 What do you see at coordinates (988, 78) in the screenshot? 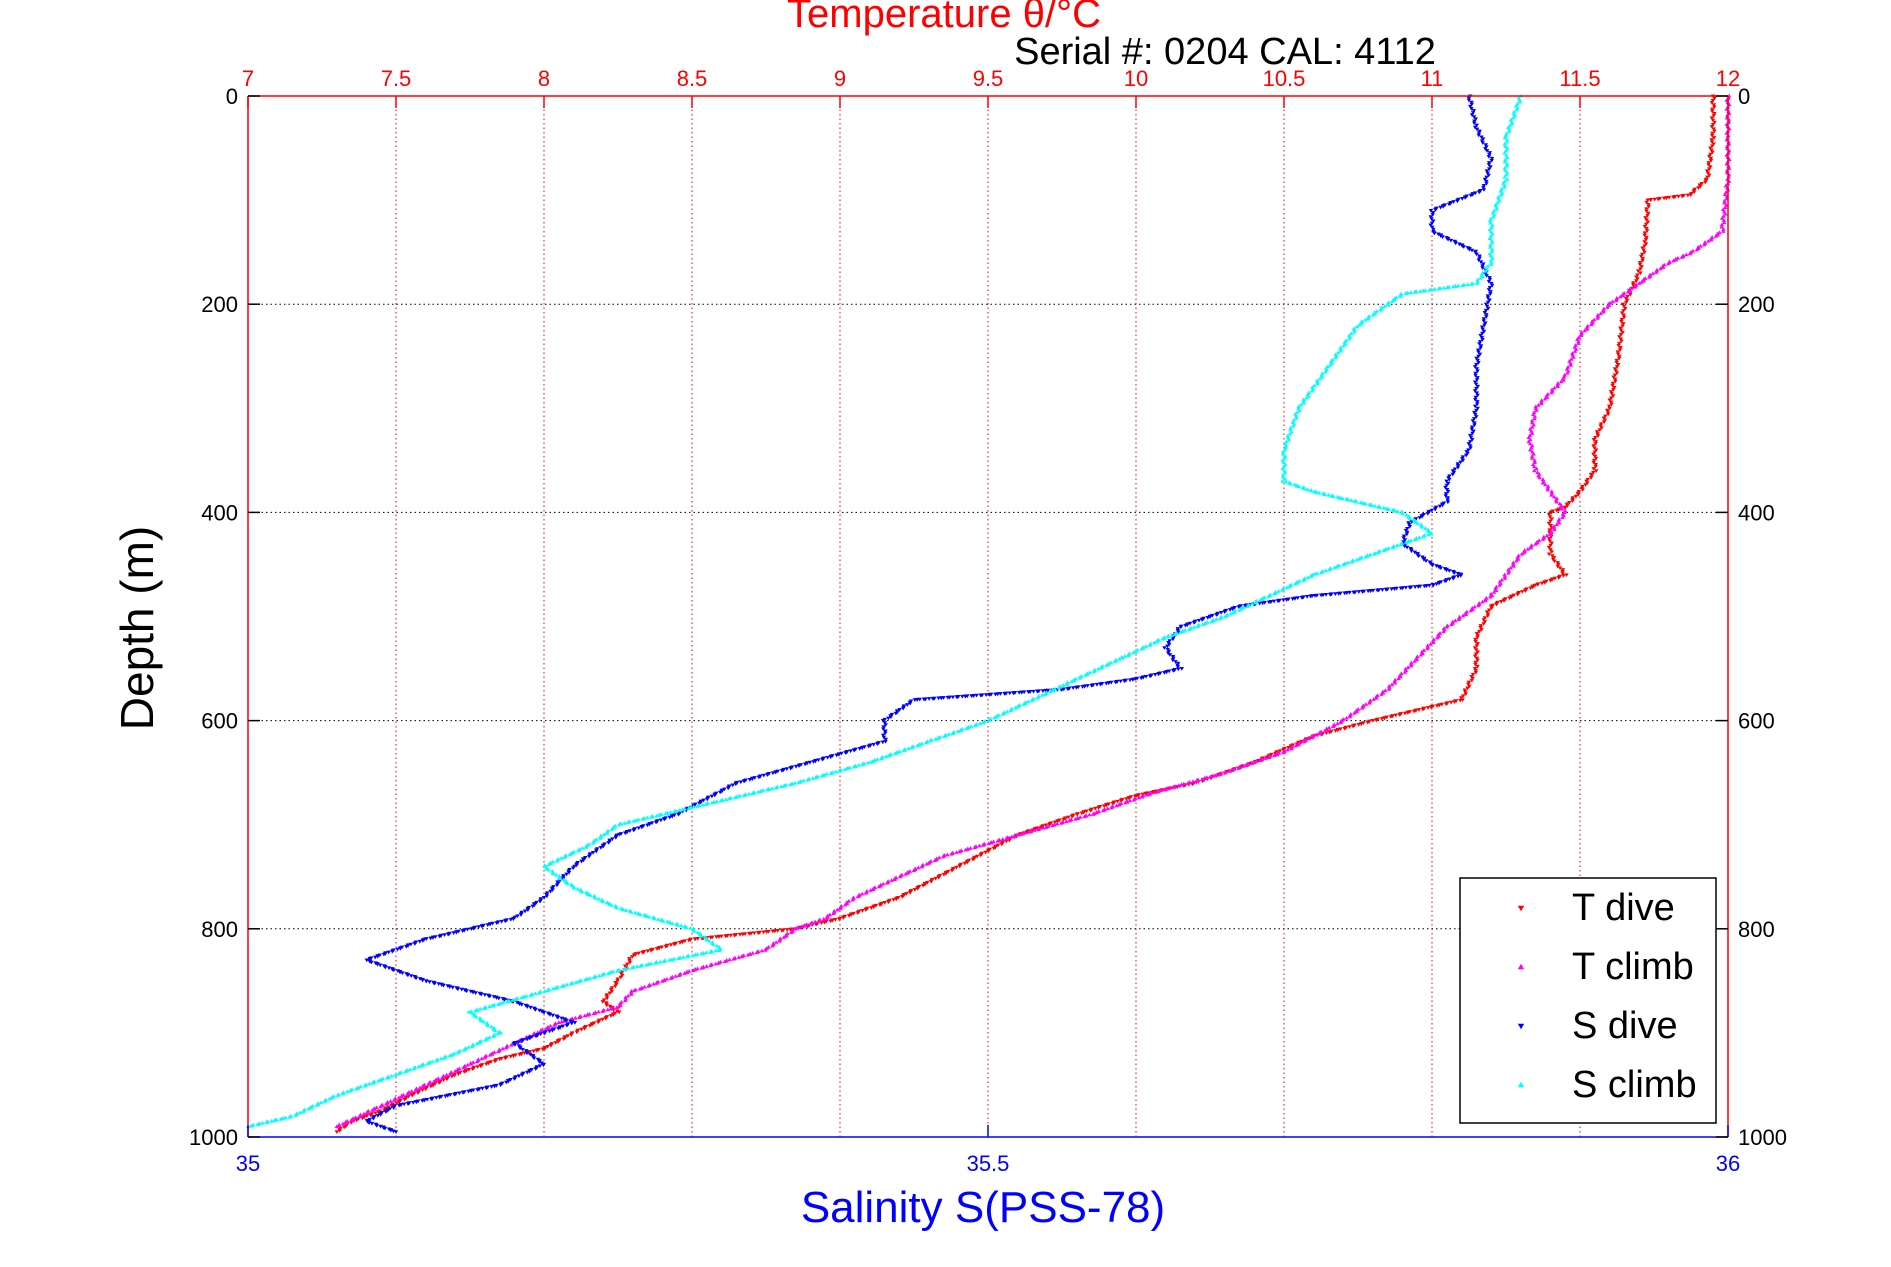
I see `top-tick-label: 9.5` at bounding box center [988, 78].